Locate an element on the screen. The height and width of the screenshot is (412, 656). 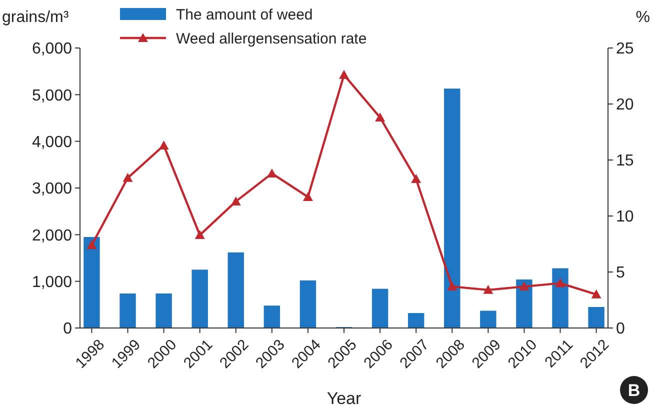
y-tick-label: 5,000 is located at coordinates (52, 95).